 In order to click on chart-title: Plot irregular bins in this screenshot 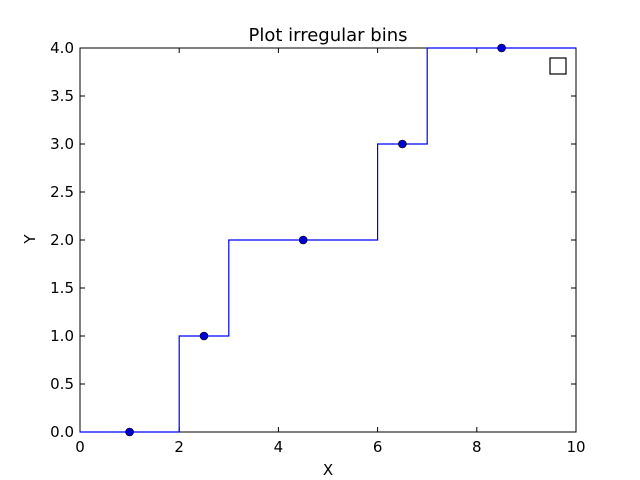, I will do `click(327, 35)`.